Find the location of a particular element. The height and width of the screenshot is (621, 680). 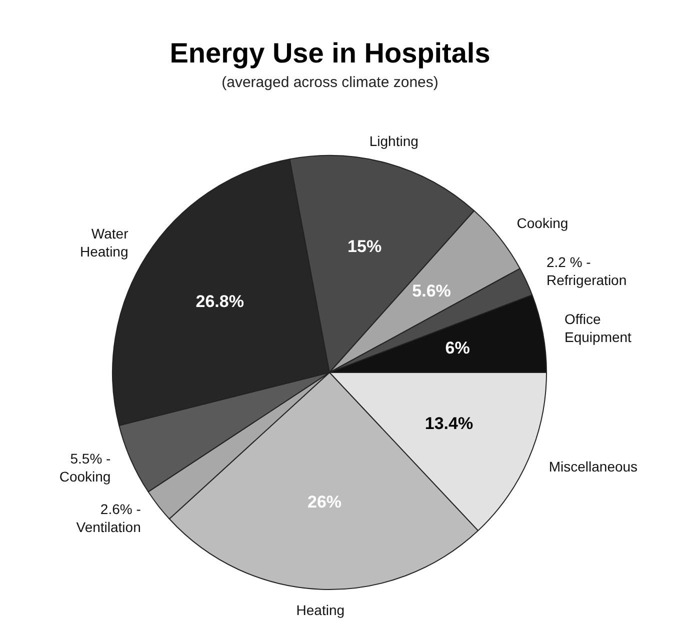

chart-title: Energy Use in Hospitals is located at coordinates (330, 53).